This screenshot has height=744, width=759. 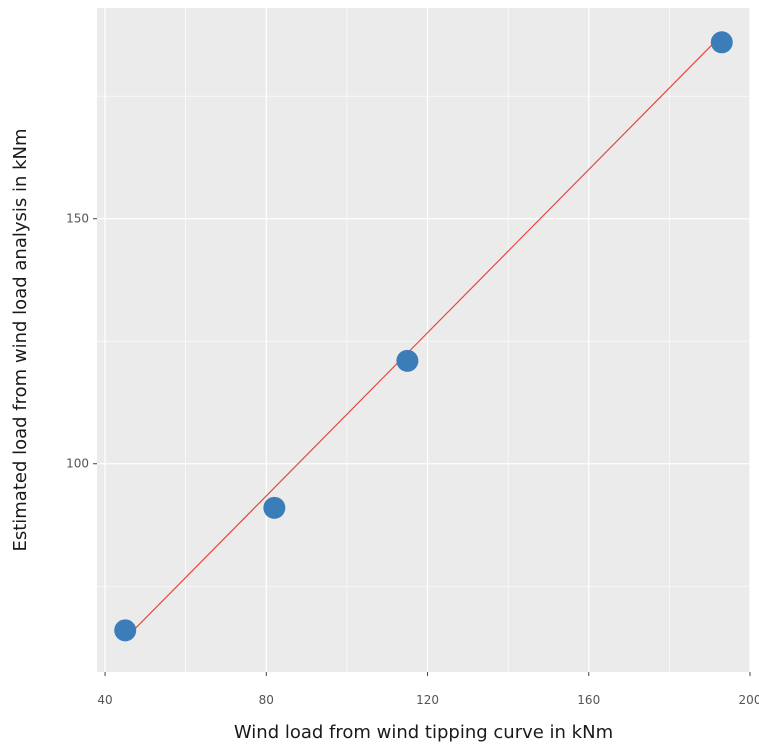 What do you see at coordinates (77, 219) in the screenshot?
I see `y-tick-label: 150` at bounding box center [77, 219].